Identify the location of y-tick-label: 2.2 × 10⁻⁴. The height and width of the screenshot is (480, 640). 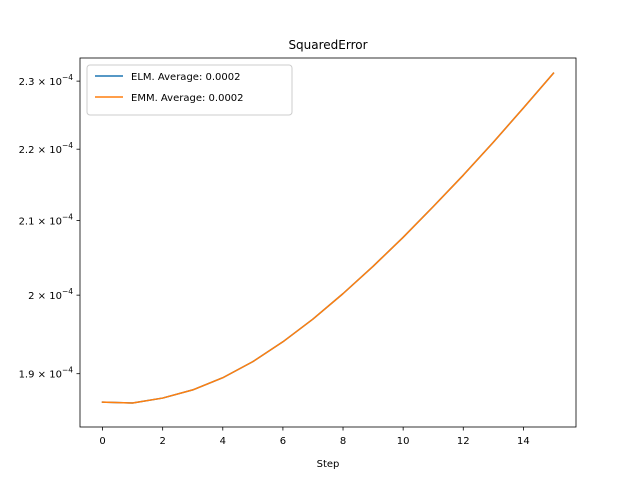
(46, 148).